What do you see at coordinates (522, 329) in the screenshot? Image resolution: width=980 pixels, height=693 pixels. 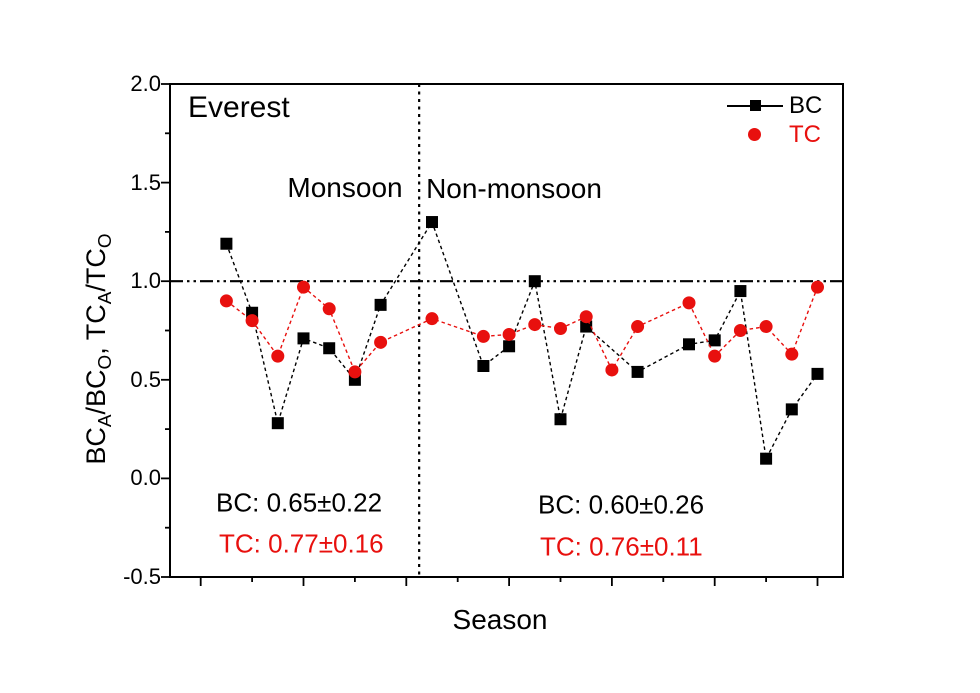 I see `tc-series-line` at bounding box center [522, 329].